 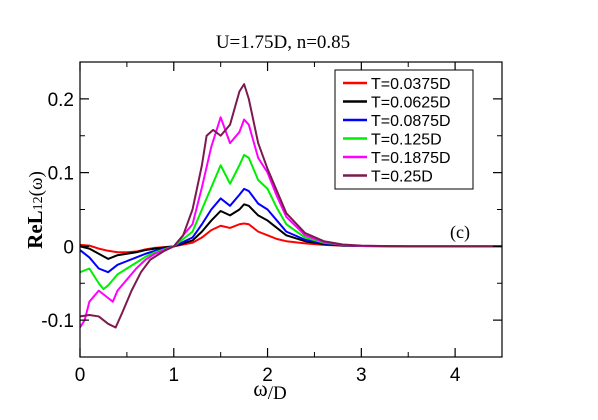 What do you see at coordinates (173, 375) in the screenshot?
I see `x-tick-label: 1` at bounding box center [173, 375].